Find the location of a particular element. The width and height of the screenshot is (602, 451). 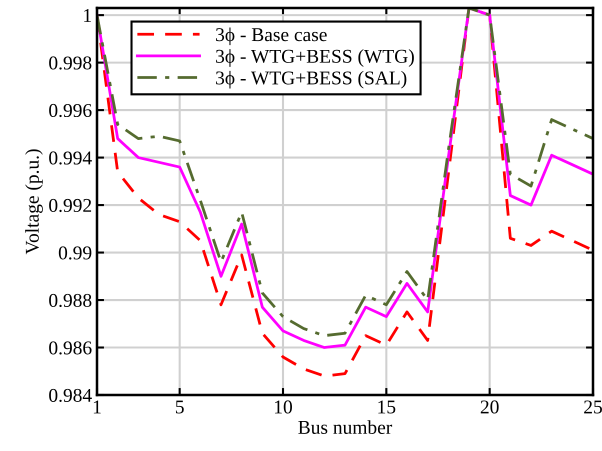

y-tick-label: 0.994 is located at coordinates (70, 158).